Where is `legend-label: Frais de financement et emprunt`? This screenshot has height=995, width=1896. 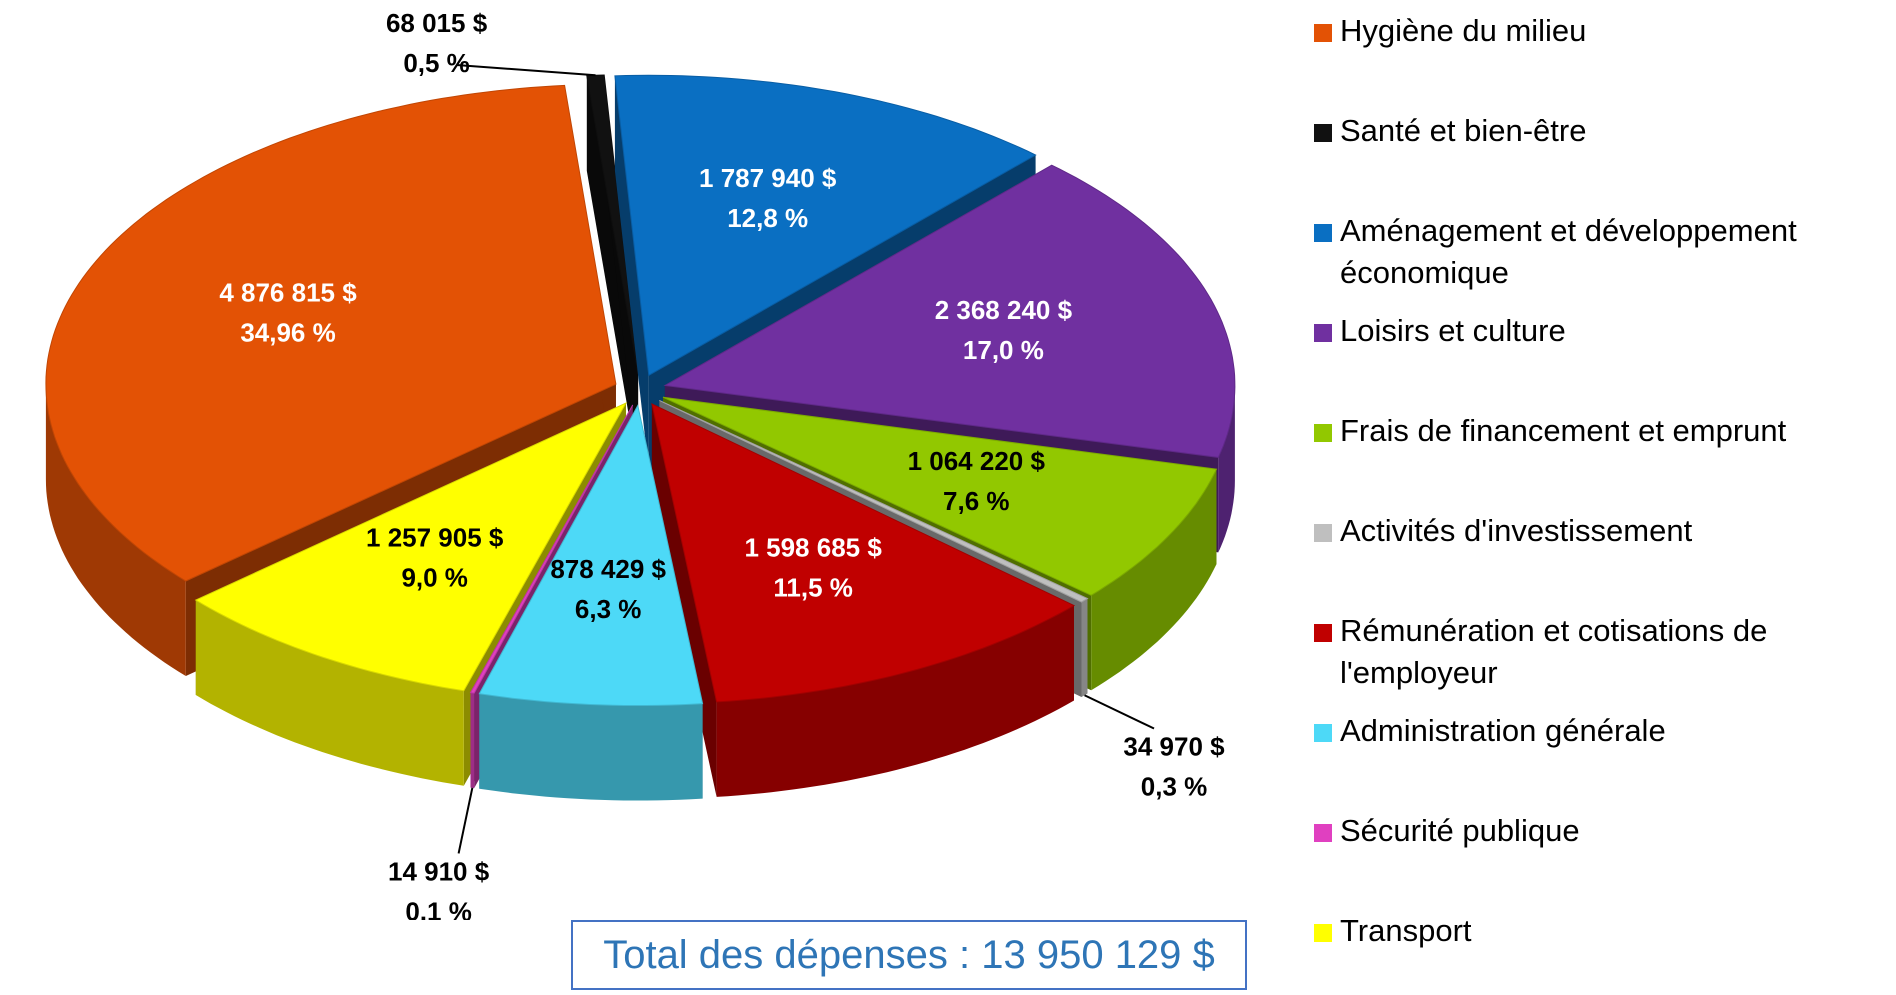
legend-label: Frais de financement et emprunt is located at coordinates (1563, 430).